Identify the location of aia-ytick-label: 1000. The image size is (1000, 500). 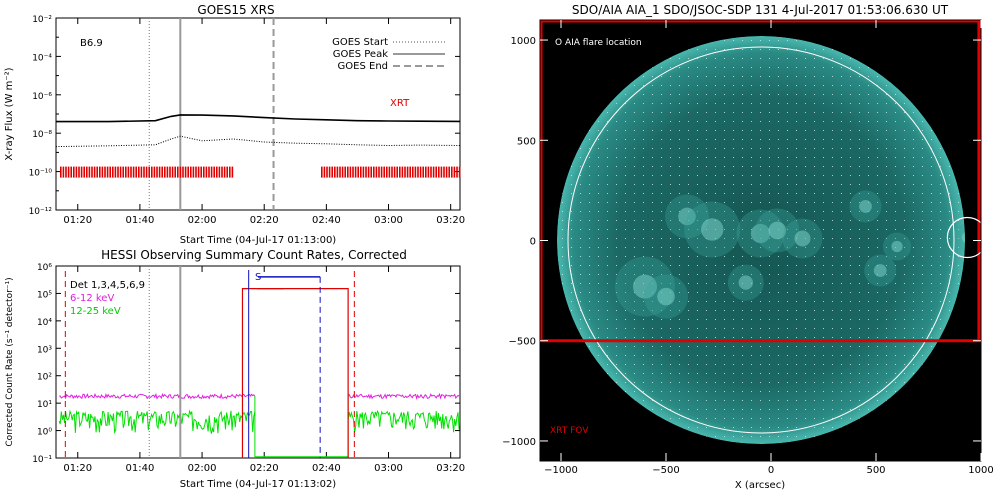
(523, 41).